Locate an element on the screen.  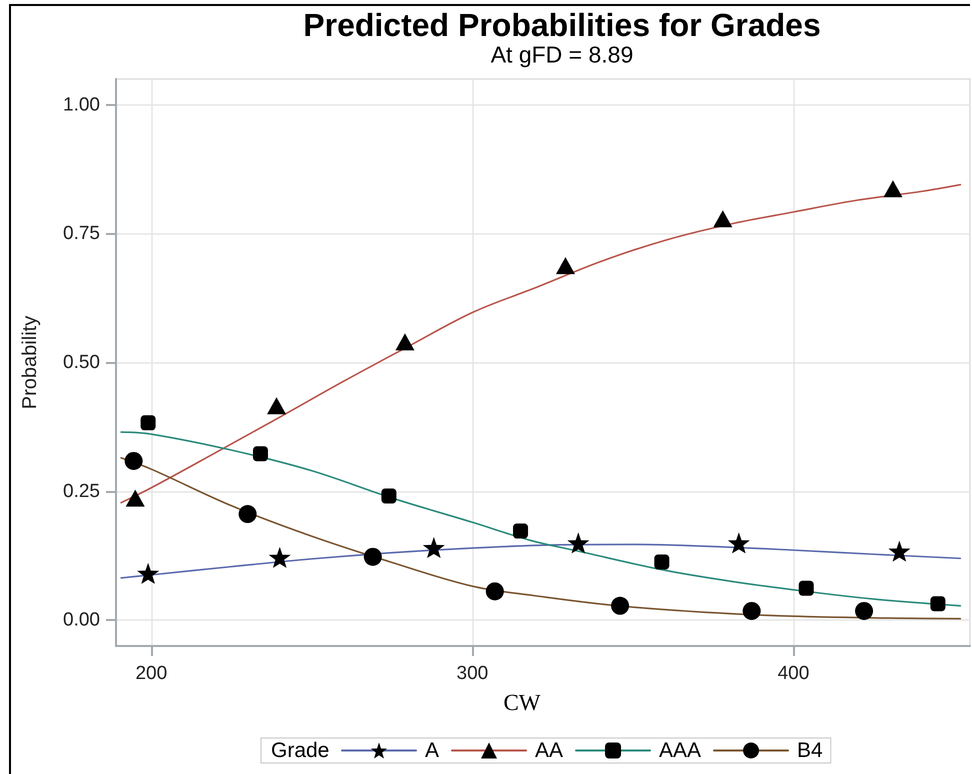
x-tick-label: 400 is located at coordinates (794, 673).